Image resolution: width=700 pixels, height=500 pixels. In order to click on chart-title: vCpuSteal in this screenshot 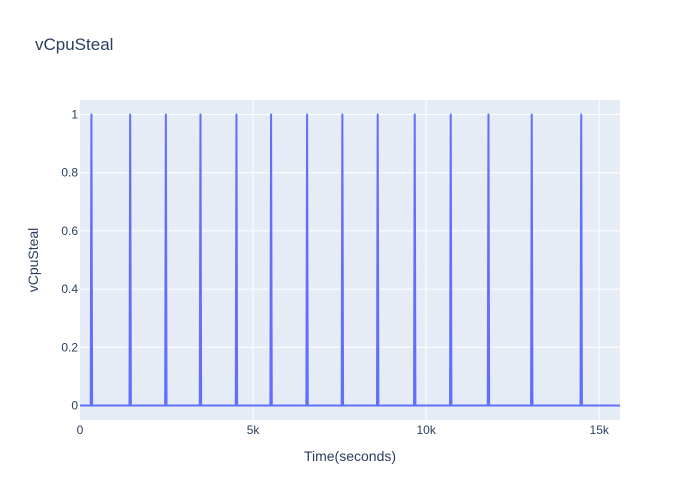, I will do `click(74, 44)`.